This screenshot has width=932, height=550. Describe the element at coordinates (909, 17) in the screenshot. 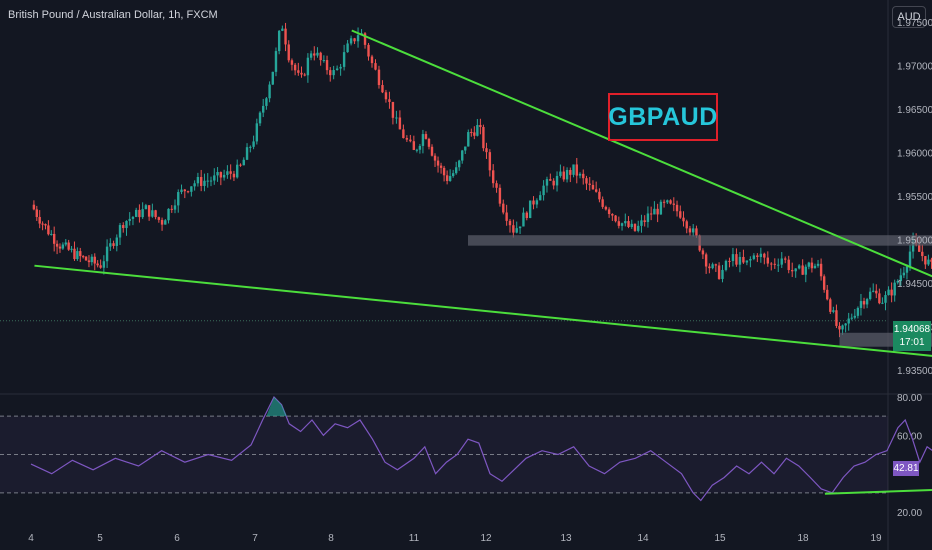

I see `currency-button: AUD` at that location.